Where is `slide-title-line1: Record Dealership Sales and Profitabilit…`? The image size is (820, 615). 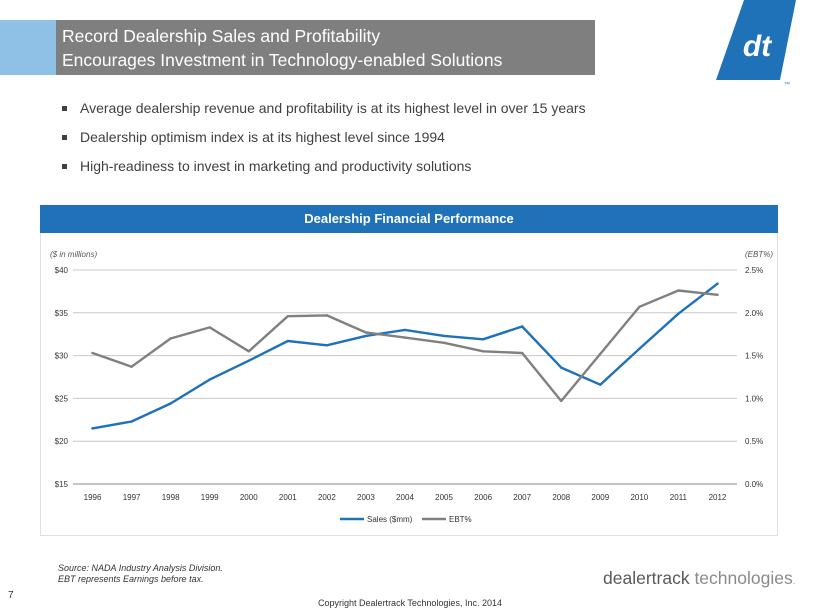
slide-title-line1: Record Dealership Sales and Profitabilit… is located at coordinates (221, 36).